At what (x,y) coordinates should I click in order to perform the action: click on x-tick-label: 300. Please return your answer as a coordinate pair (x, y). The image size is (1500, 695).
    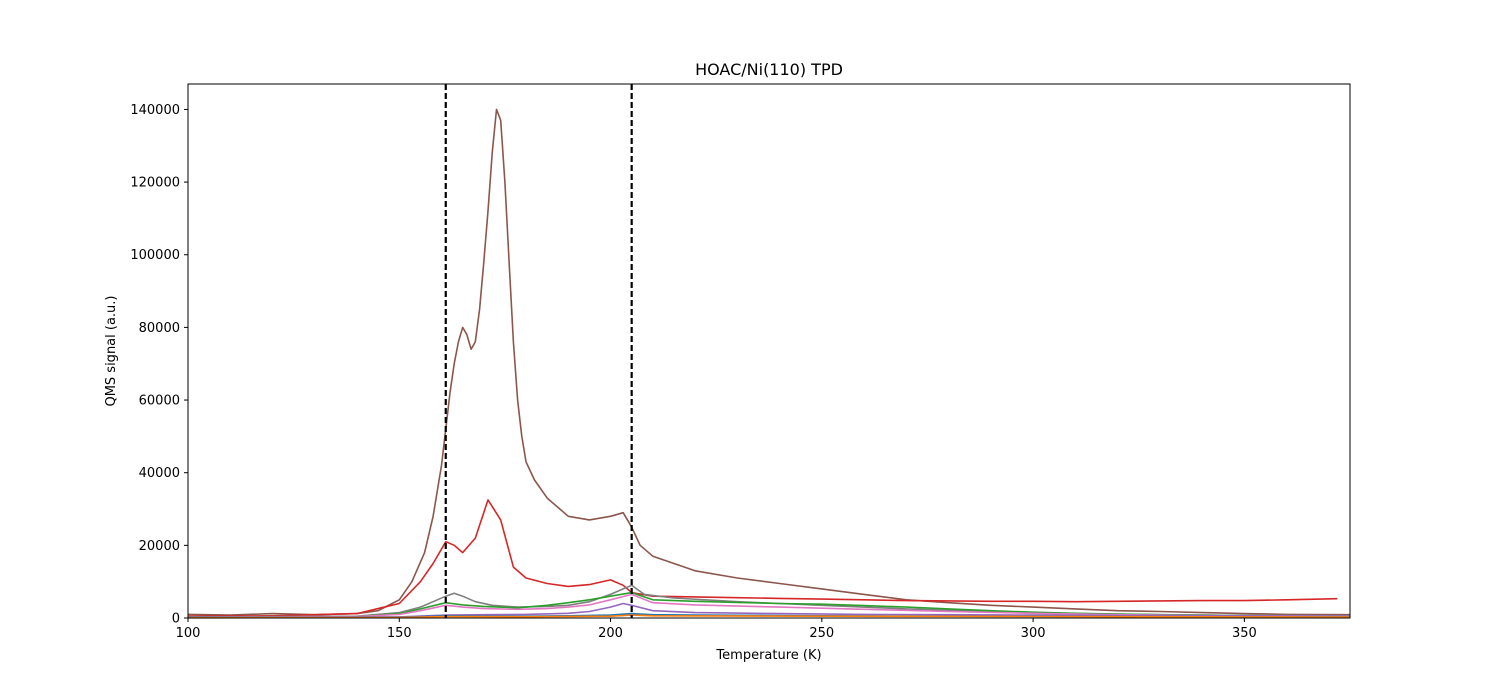
    Looking at the image, I should click on (1033, 633).